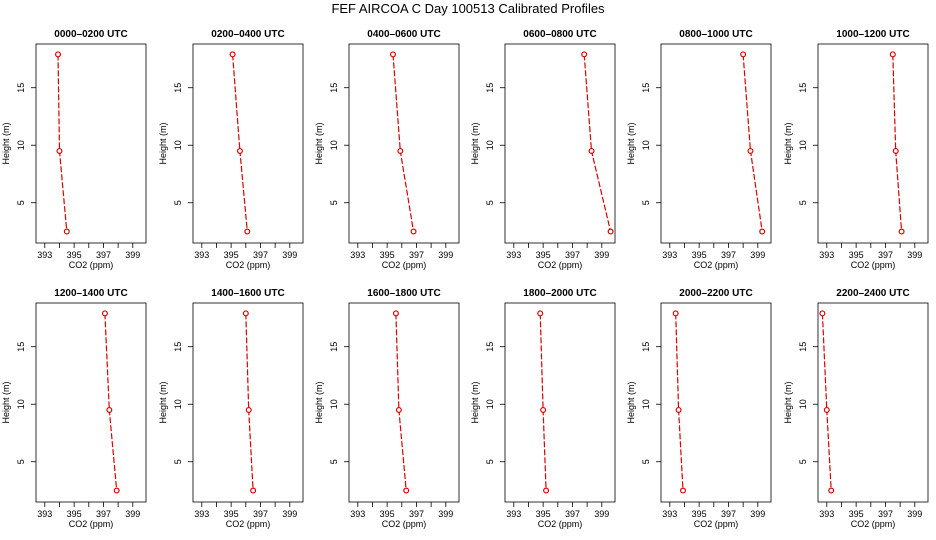 The image size is (936, 540). Describe the element at coordinates (247, 34) in the screenshot. I see `panel-title: 0200–0400 UTC` at that location.